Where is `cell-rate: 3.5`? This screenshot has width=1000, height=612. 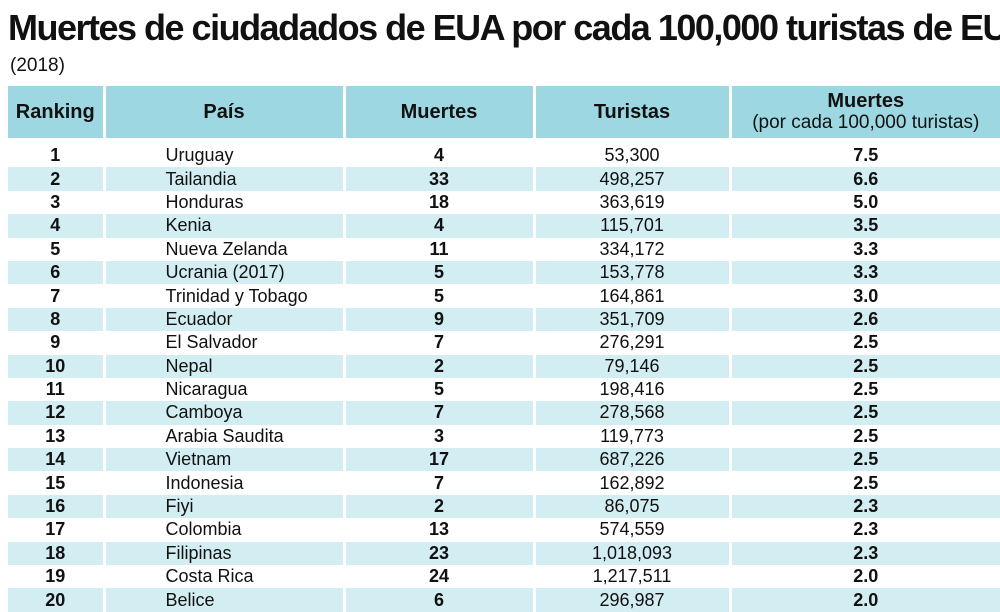 cell-rate: 3.5 is located at coordinates (865, 225).